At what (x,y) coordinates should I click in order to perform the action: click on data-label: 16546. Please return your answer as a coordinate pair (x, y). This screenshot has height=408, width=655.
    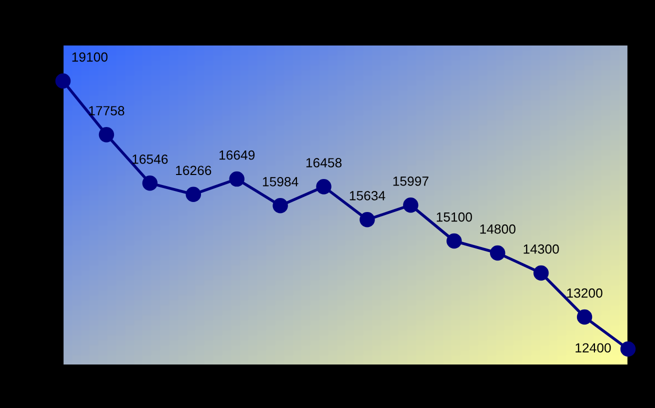
    Looking at the image, I should click on (150, 159).